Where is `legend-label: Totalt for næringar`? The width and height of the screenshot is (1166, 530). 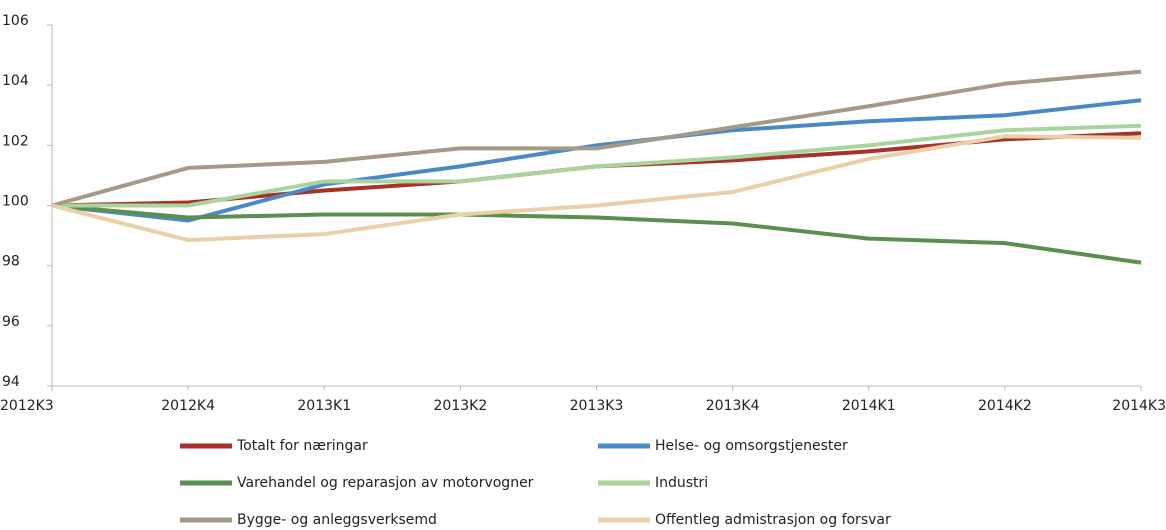
legend-label: Totalt for næringar is located at coordinates (302, 446).